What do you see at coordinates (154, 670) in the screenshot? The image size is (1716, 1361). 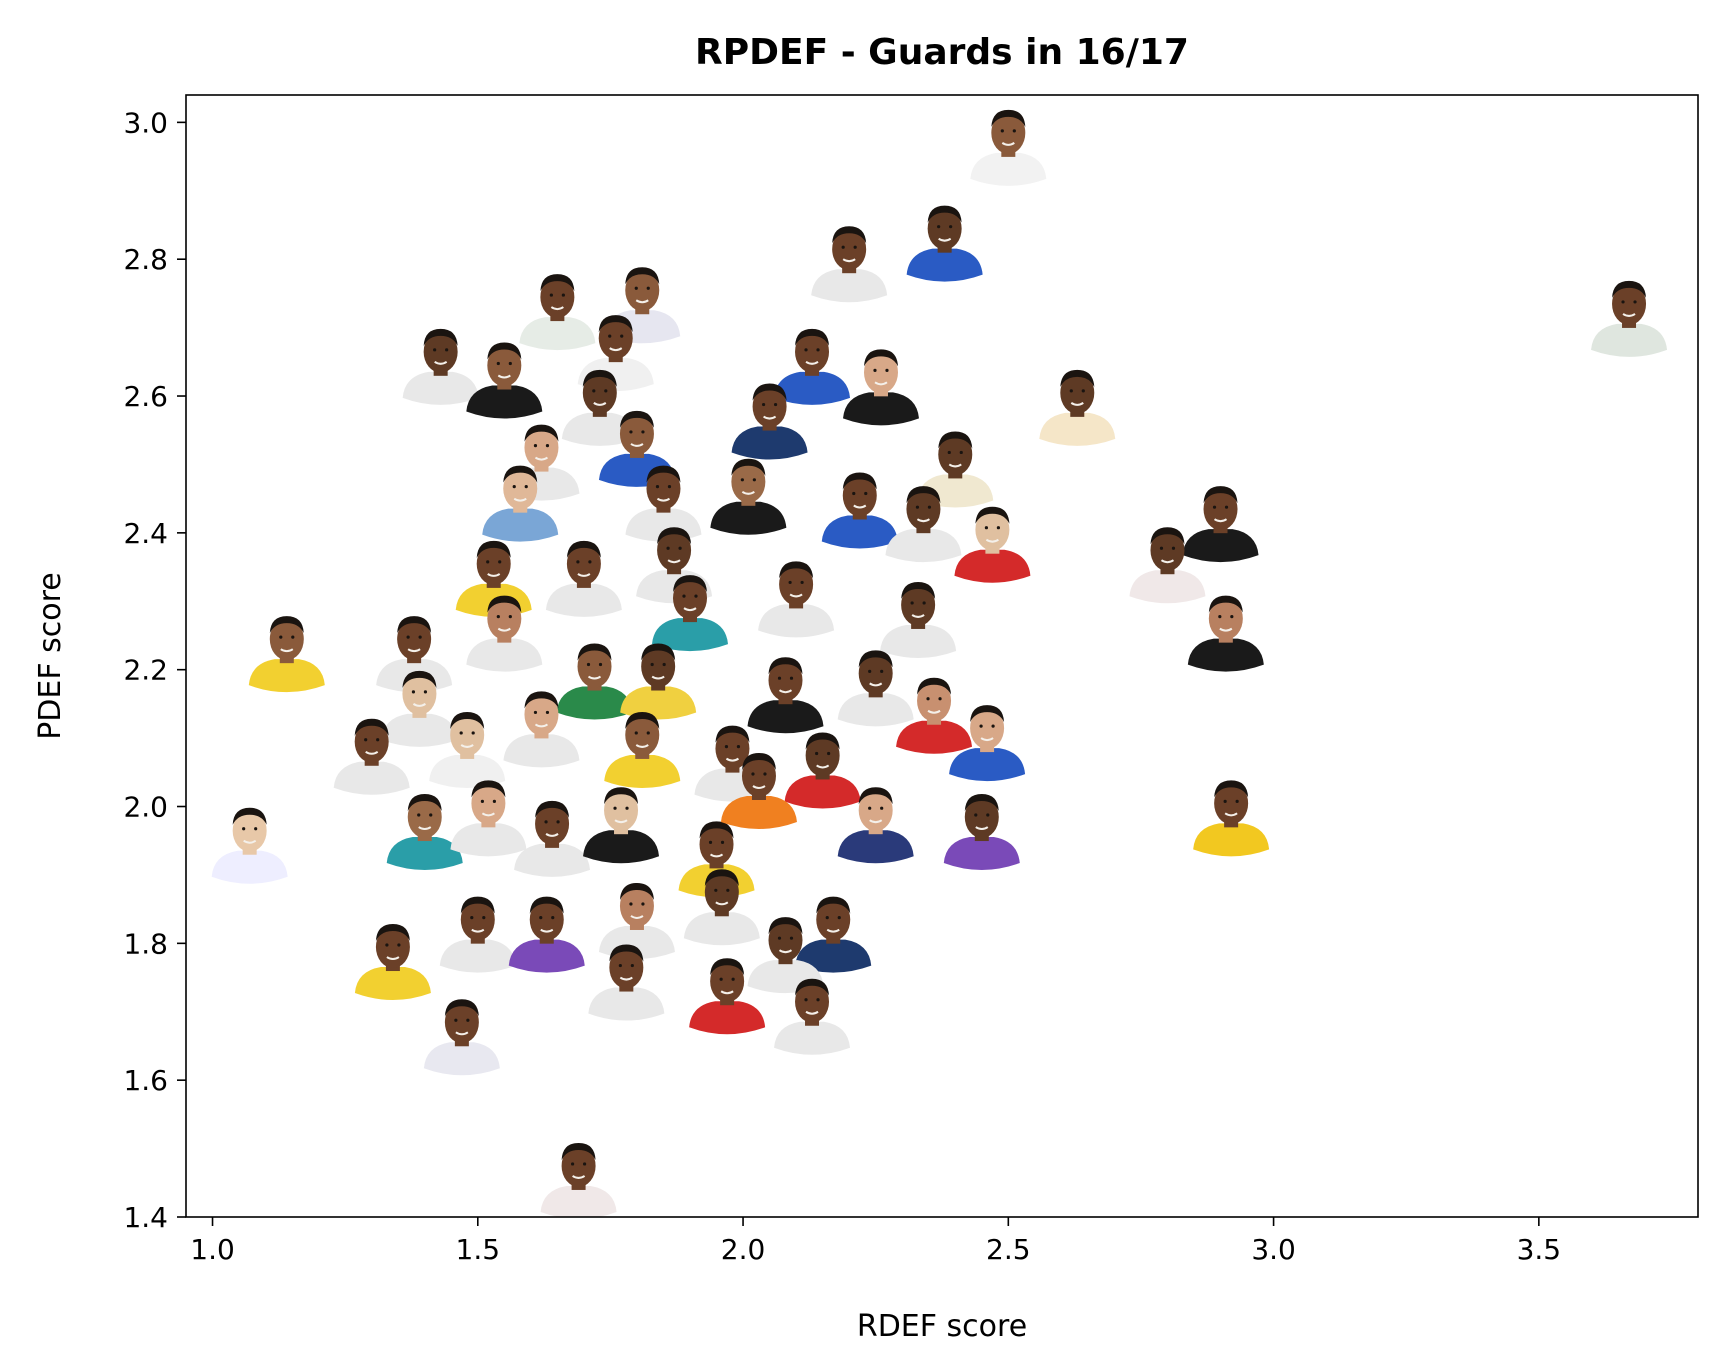 I see `y-axis: 1.4 1.6 1.8 2.0 2.2 2.4 2.6 2.8 3.0` at bounding box center [154, 670].